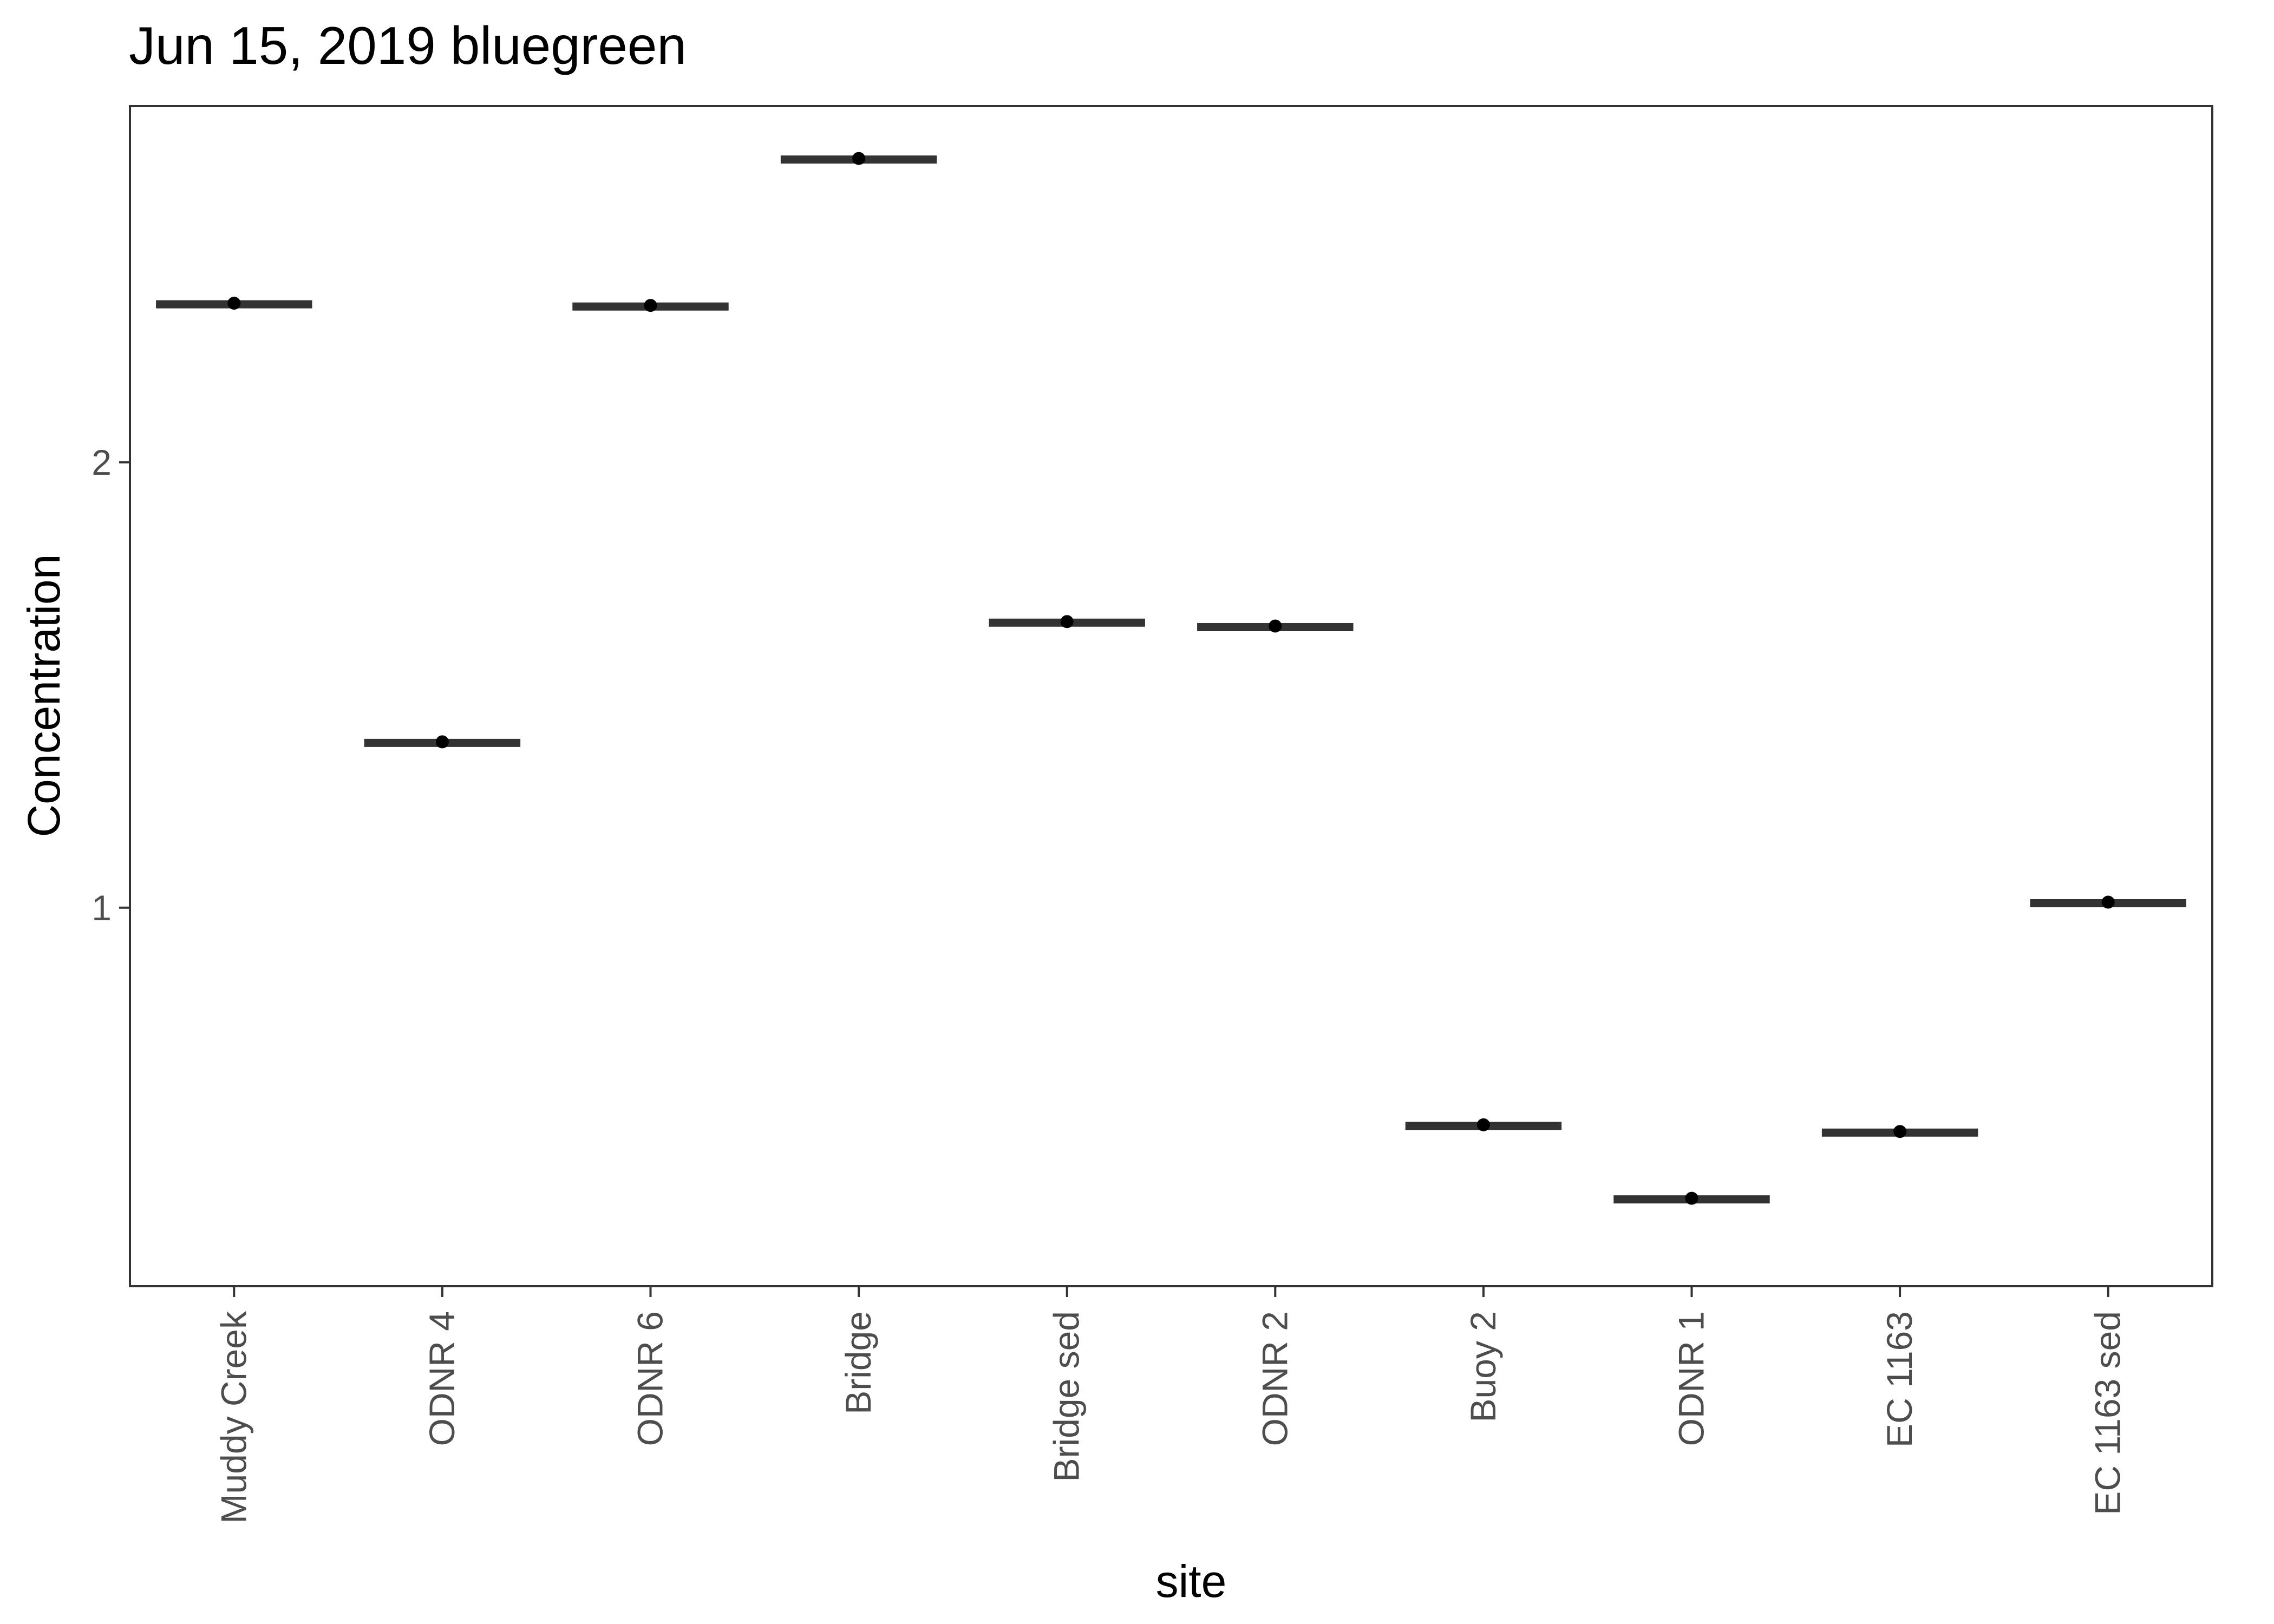 This screenshot has width=2274, height=1624. Describe the element at coordinates (650, 1378) in the screenshot. I see `x-tick-label: ODNR 6` at that location.